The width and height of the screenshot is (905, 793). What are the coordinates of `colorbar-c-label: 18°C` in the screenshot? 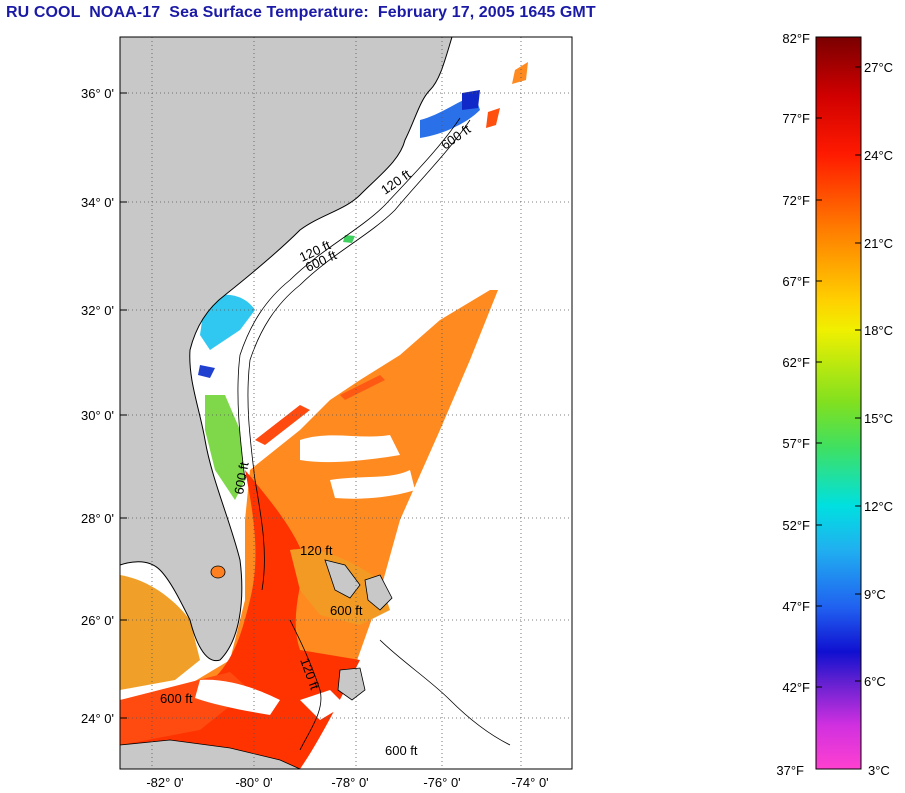 It's located at (878, 330).